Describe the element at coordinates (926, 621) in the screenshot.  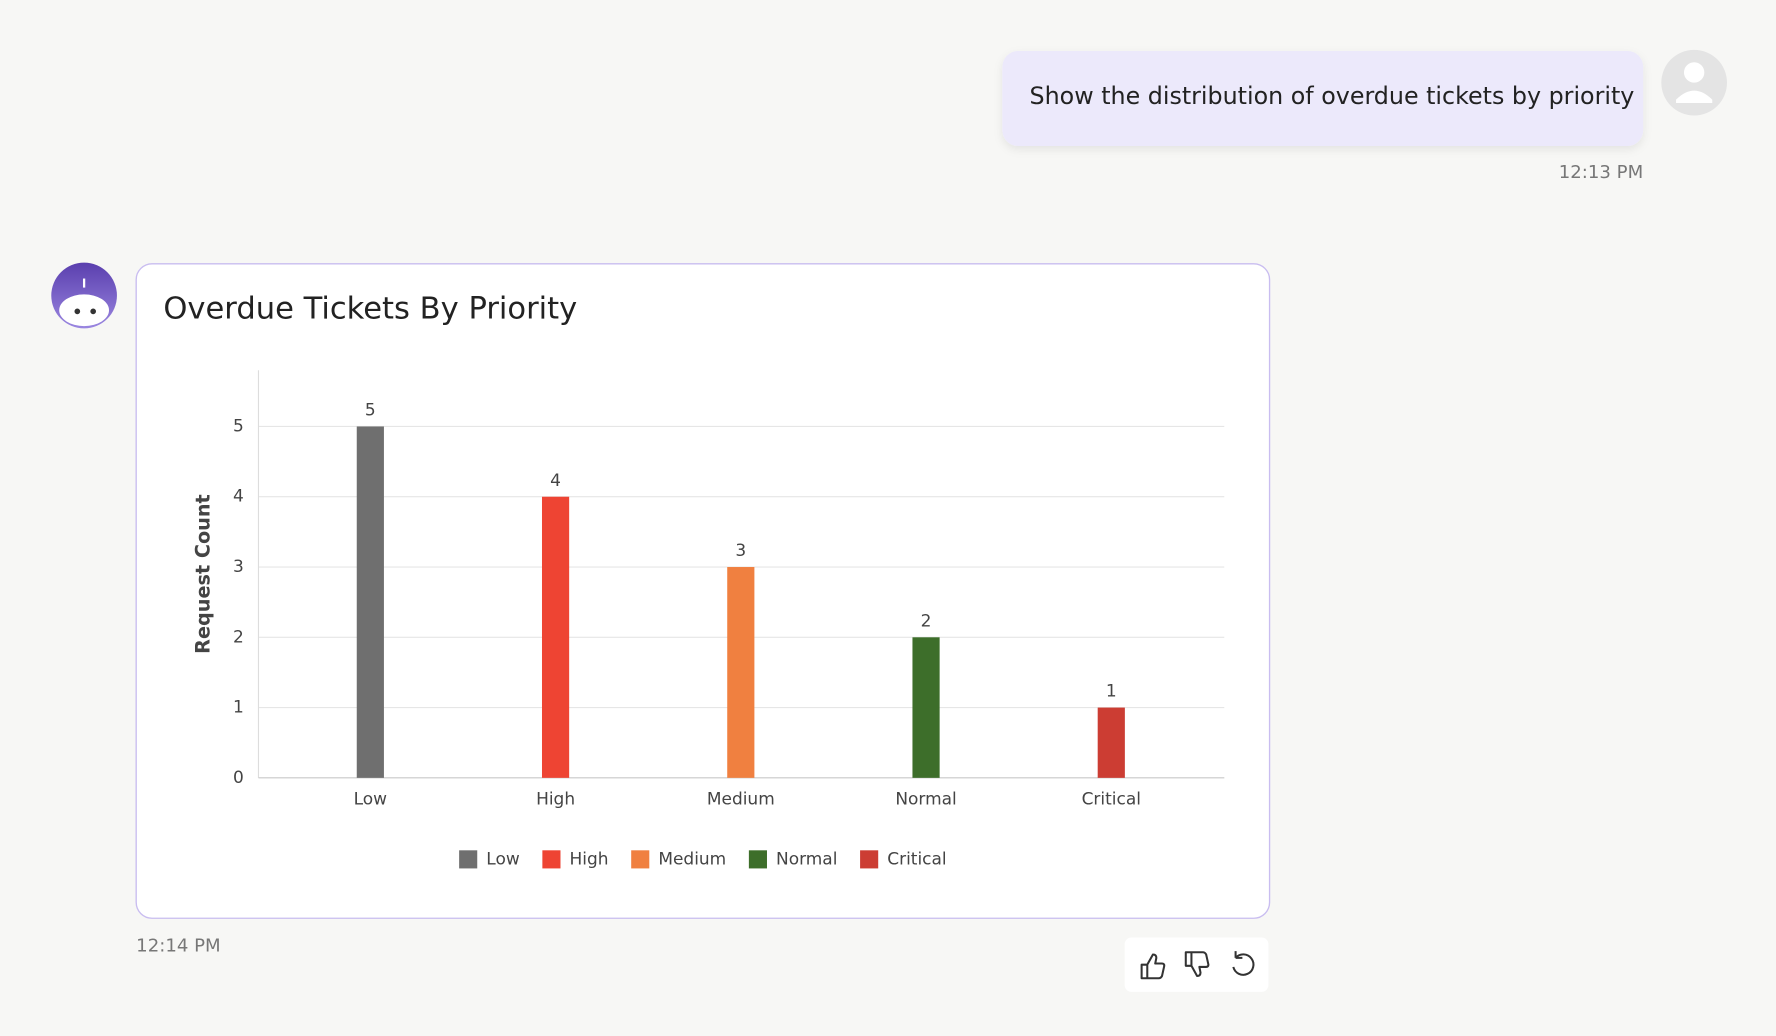
I see `data-label: 2` at that location.